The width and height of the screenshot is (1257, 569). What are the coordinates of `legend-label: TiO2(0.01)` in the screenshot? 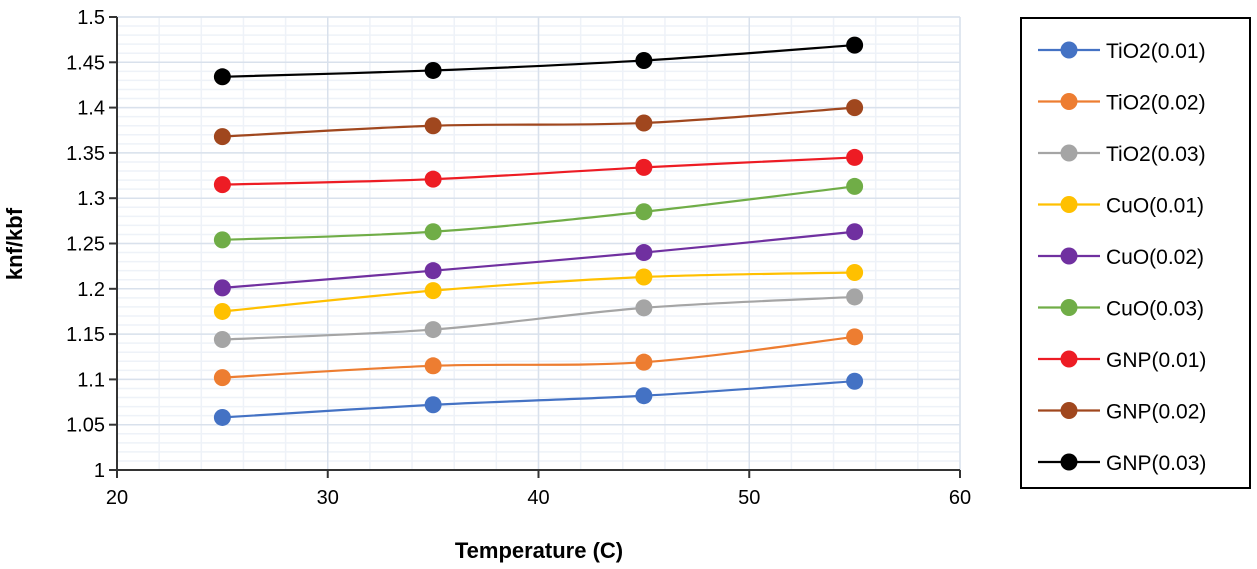 It's located at (1156, 51).